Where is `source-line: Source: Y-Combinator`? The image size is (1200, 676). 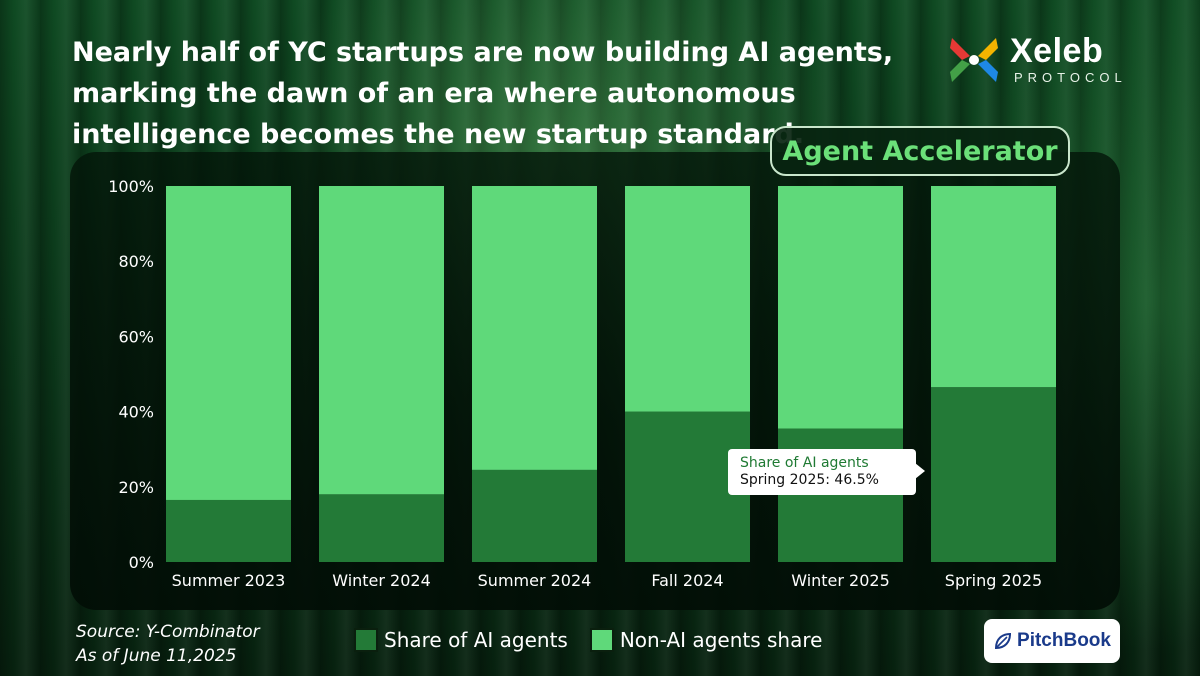
source-line: Source: Y-Combinator is located at coordinates (168, 632).